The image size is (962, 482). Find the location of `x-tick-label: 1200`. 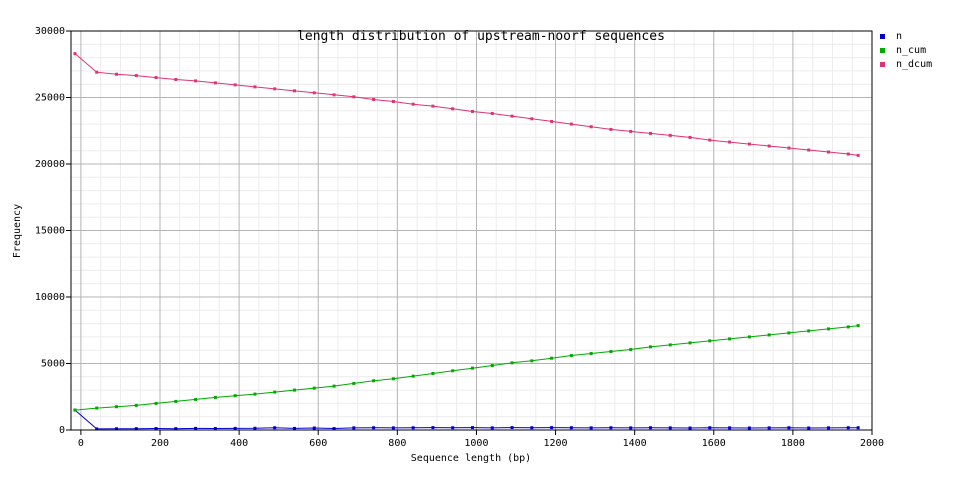

x-tick-label: 1200 is located at coordinates (556, 443).